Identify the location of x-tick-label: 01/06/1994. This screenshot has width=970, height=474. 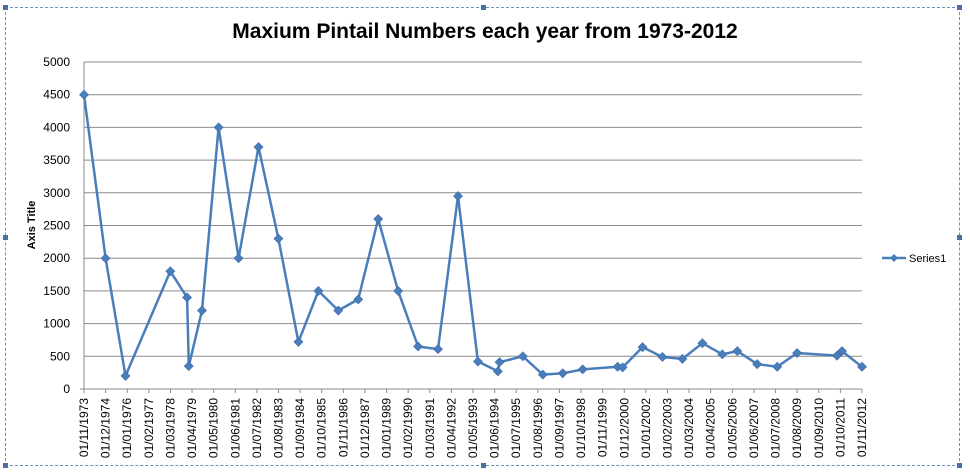
(495, 428).